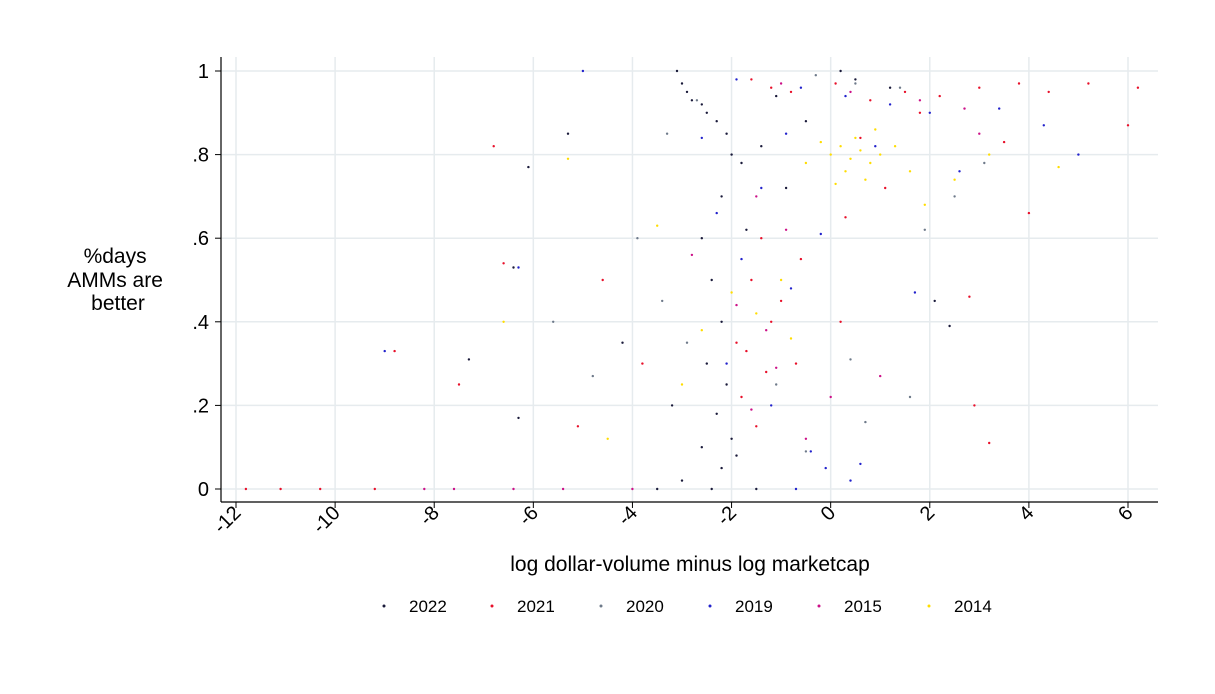  I want to click on legend: 2022 2021 2020 2019 2015 2014, so click(687, 606).